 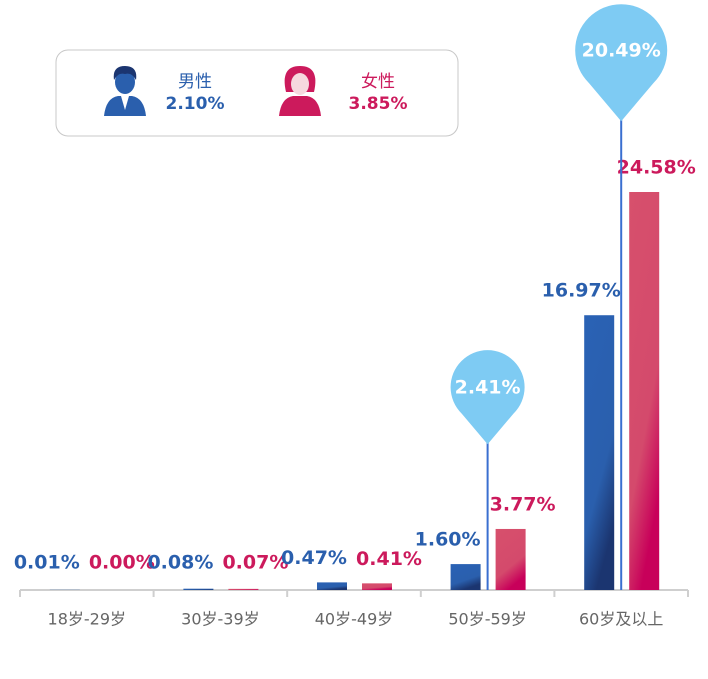 What do you see at coordinates (87, 619) in the screenshot?
I see `x-tick-label: 18岁-29岁` at bounding box center [87, 619].